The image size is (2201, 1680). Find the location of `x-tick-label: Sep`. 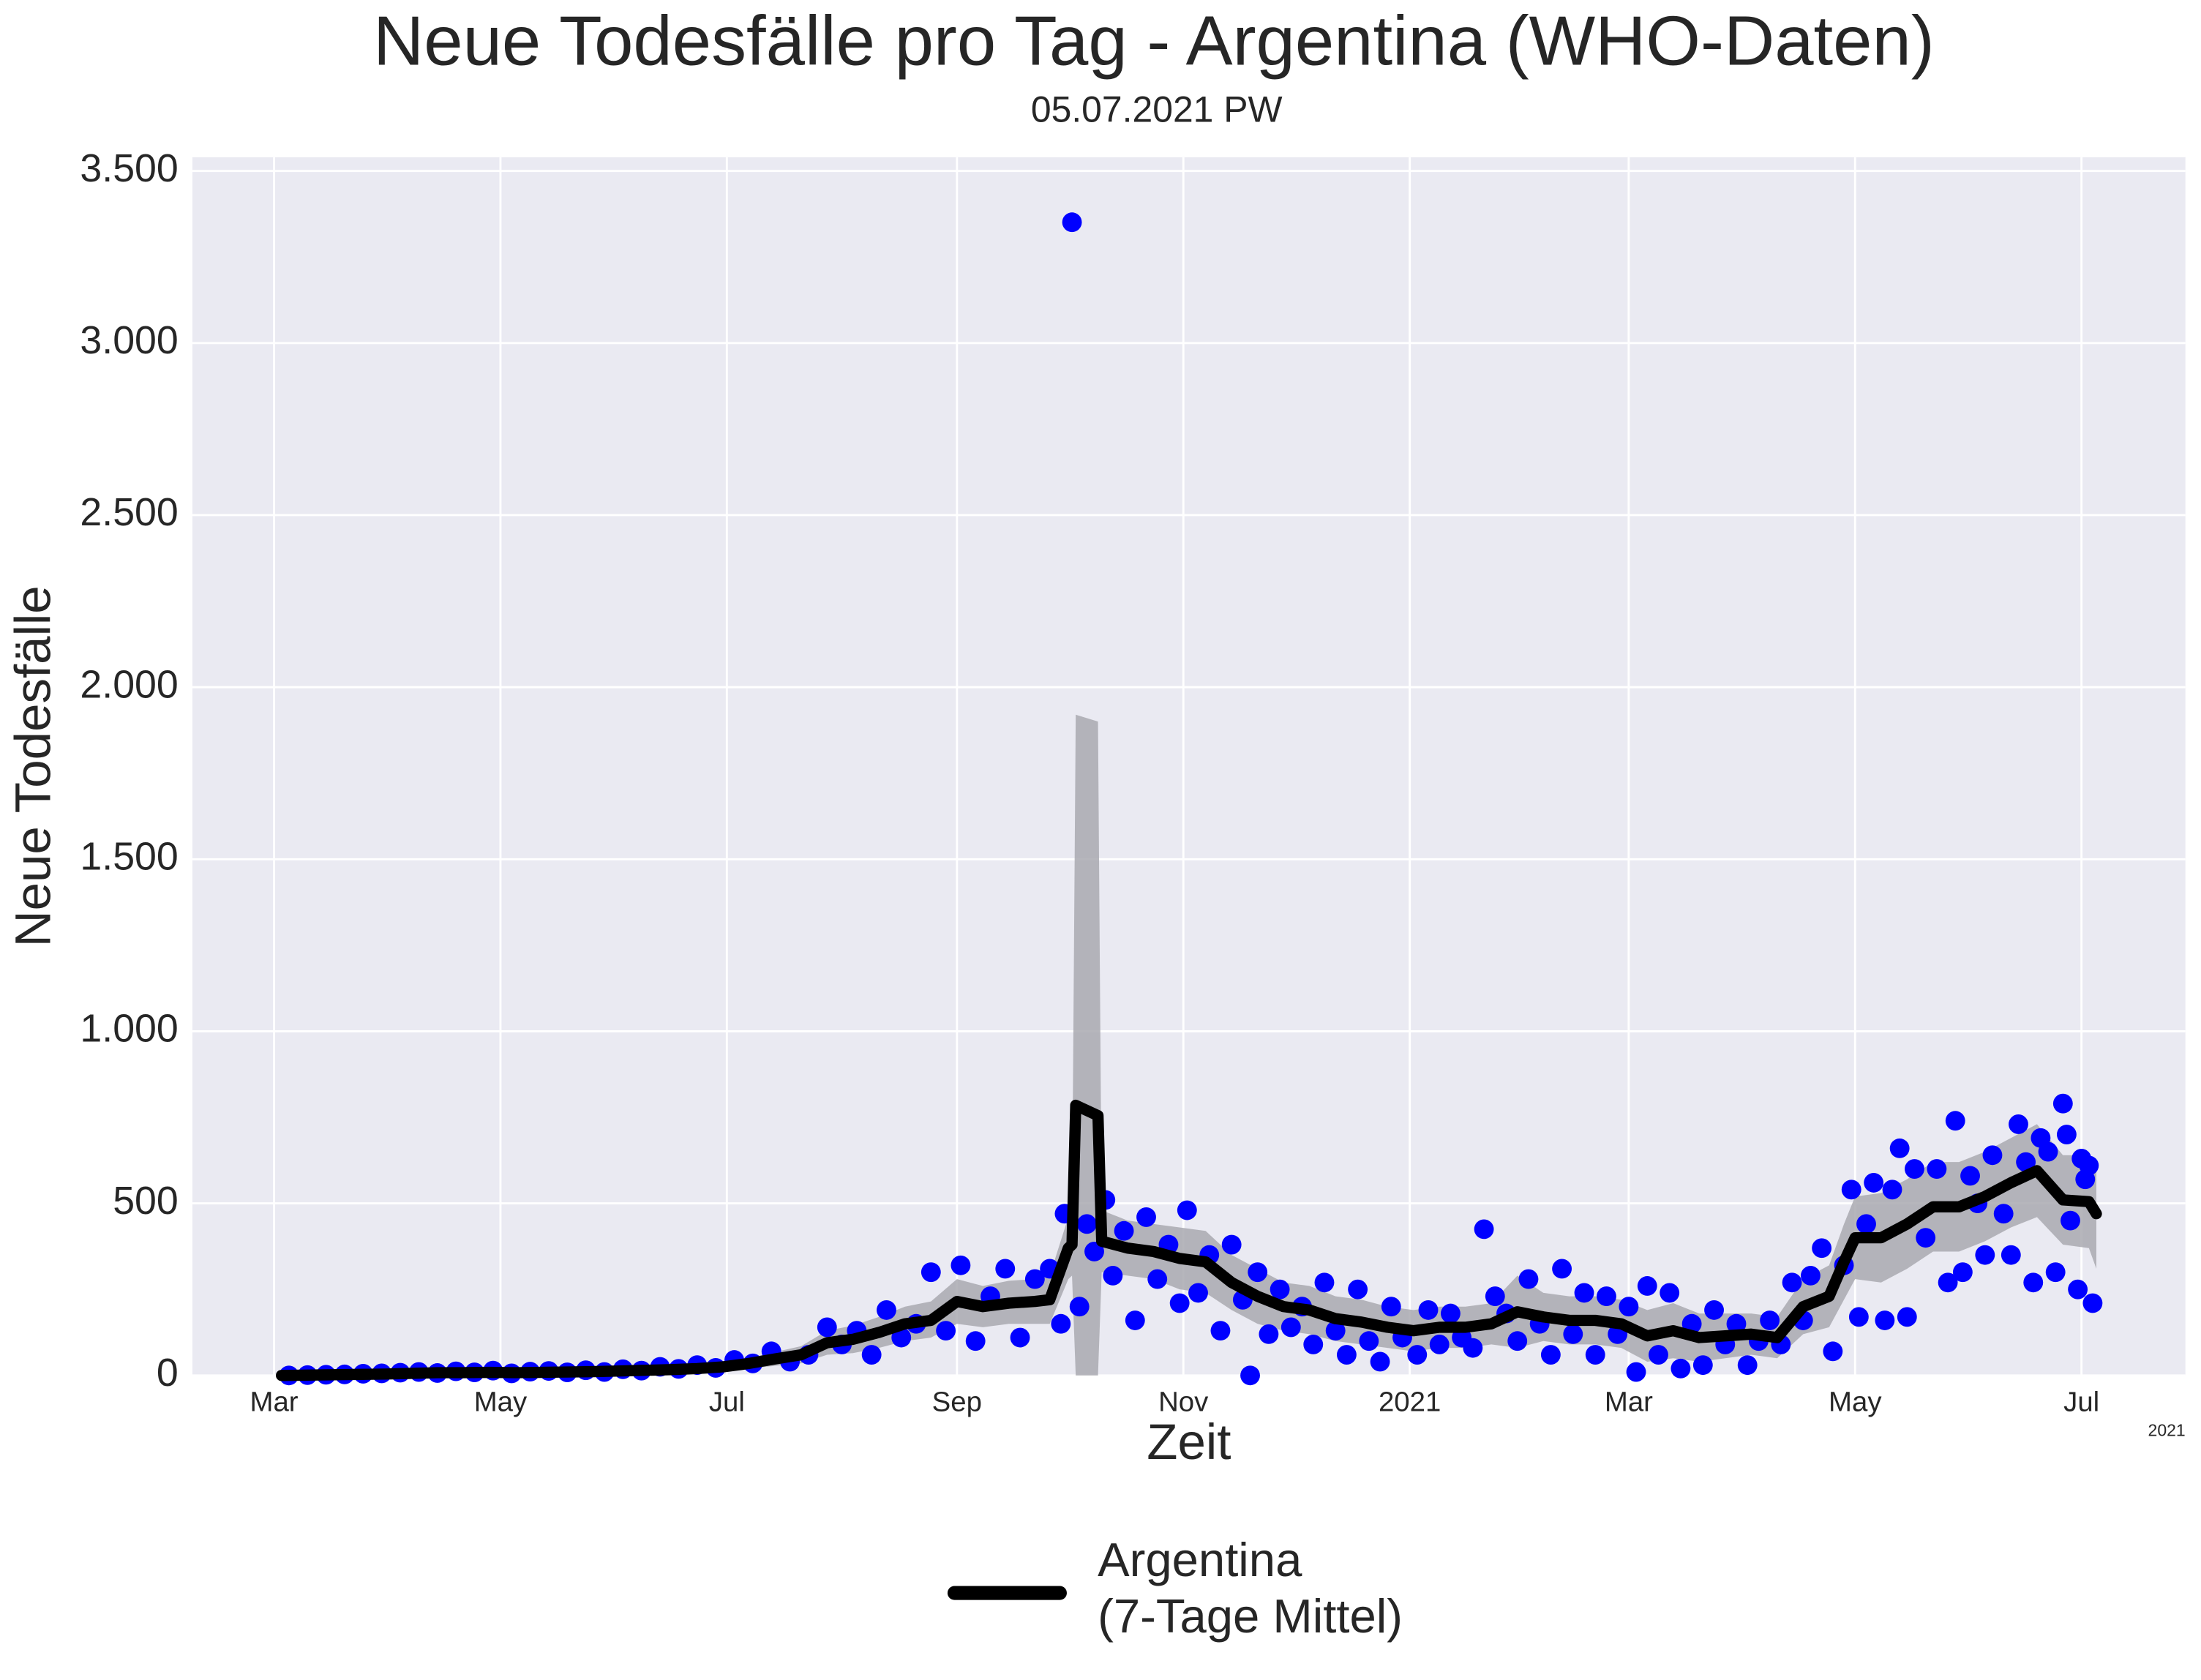

x-tick-label: Sep is located at coordinates (957, 1401).